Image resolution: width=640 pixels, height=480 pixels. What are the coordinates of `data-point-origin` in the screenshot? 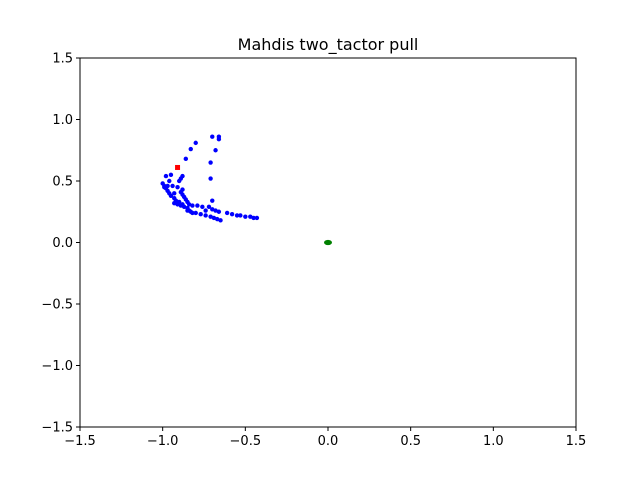 It's located at (328, 242).